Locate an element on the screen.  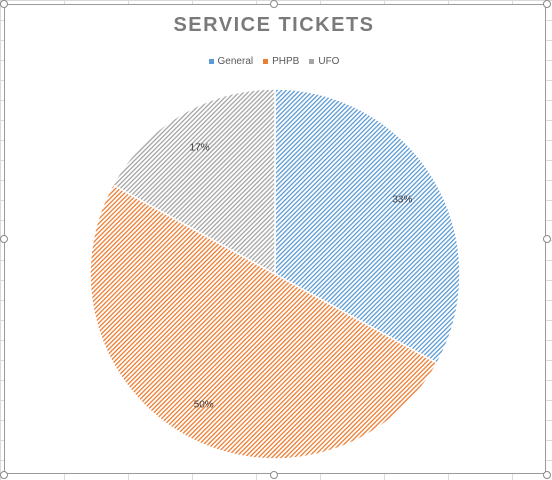
resize-handle-top-right is located at coordinates (547, 4).